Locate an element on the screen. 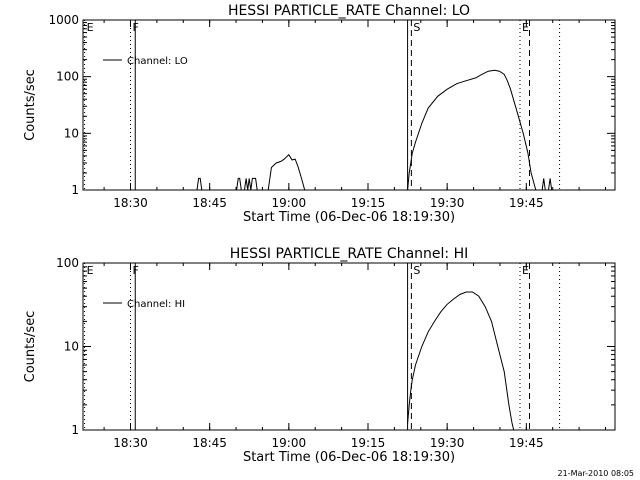  legend-label: Channel: LO is located at coordinates (157, 61).